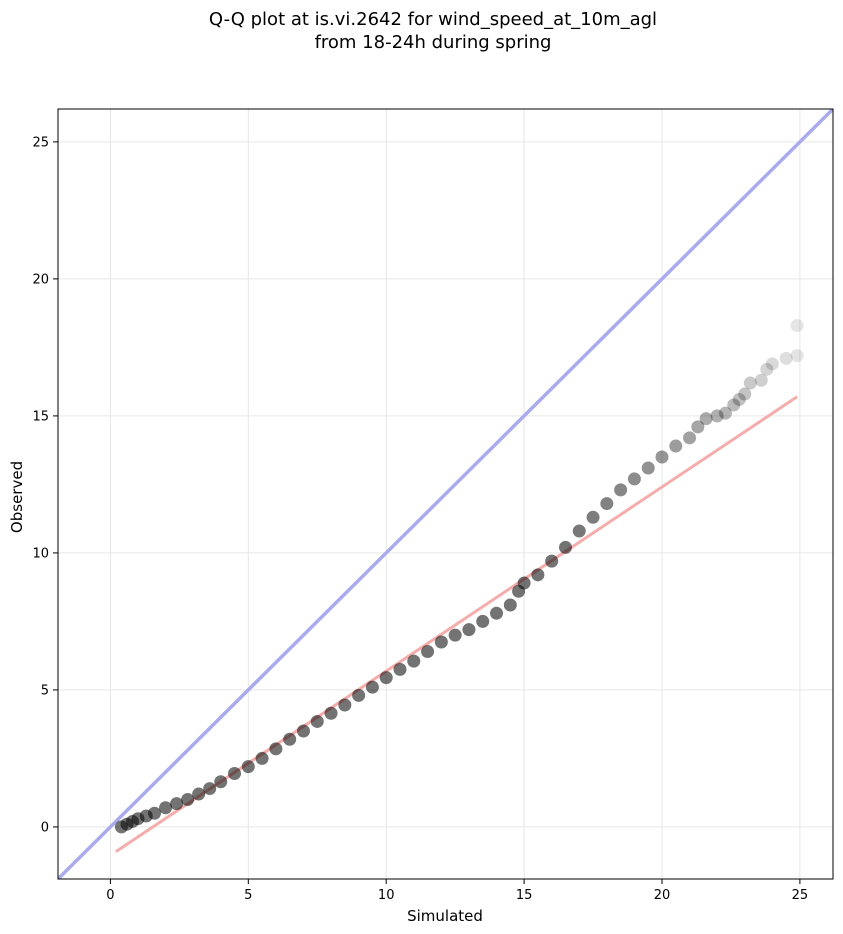  Describe the element at coordinates (457, 891) in the screenshot. I see `x-axis-ticks: 0 5 10 15 20 25` at that location.